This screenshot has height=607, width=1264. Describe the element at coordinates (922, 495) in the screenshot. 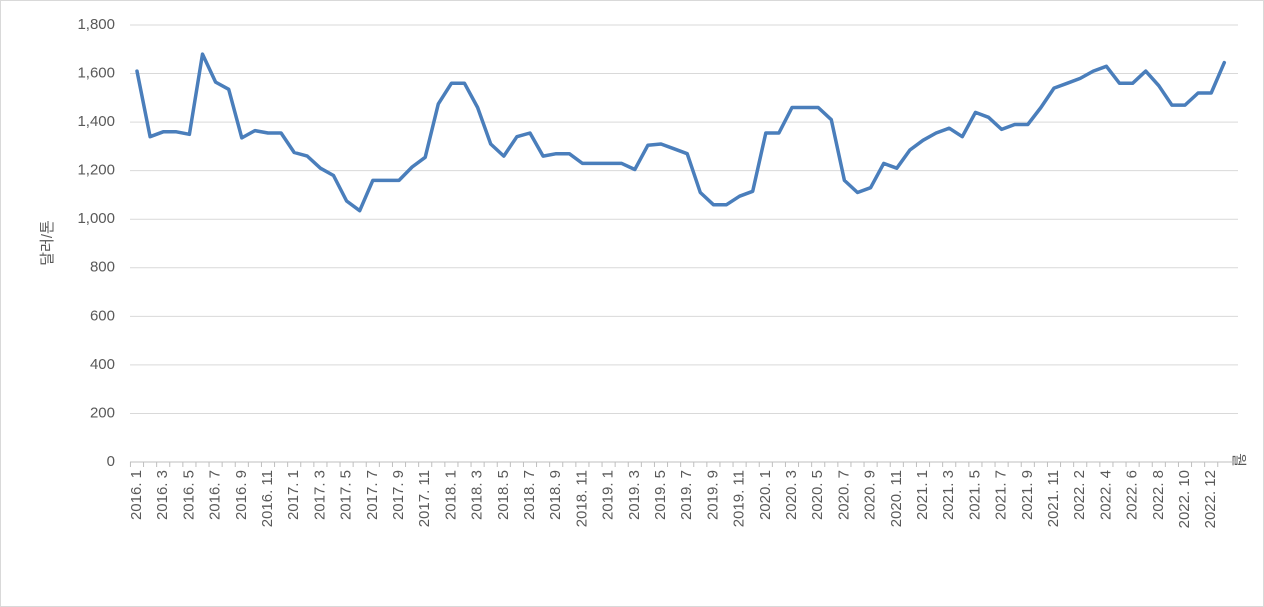

I see `x-tick-label: 2021. 1` at that location.